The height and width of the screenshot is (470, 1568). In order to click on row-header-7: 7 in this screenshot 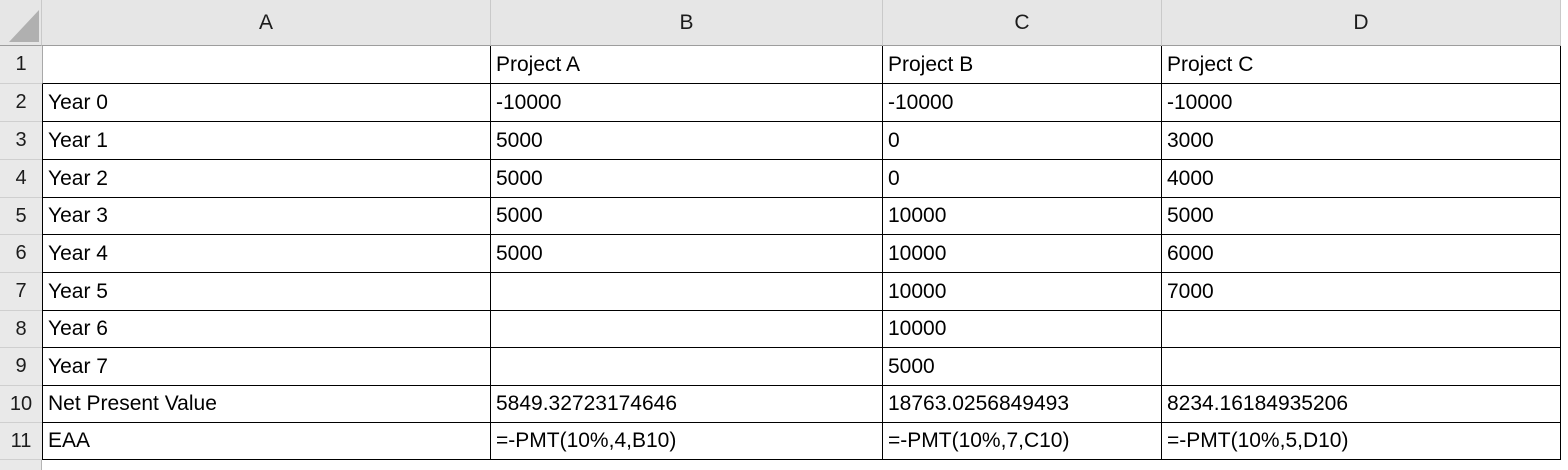, I will do `click(21, 292)`.